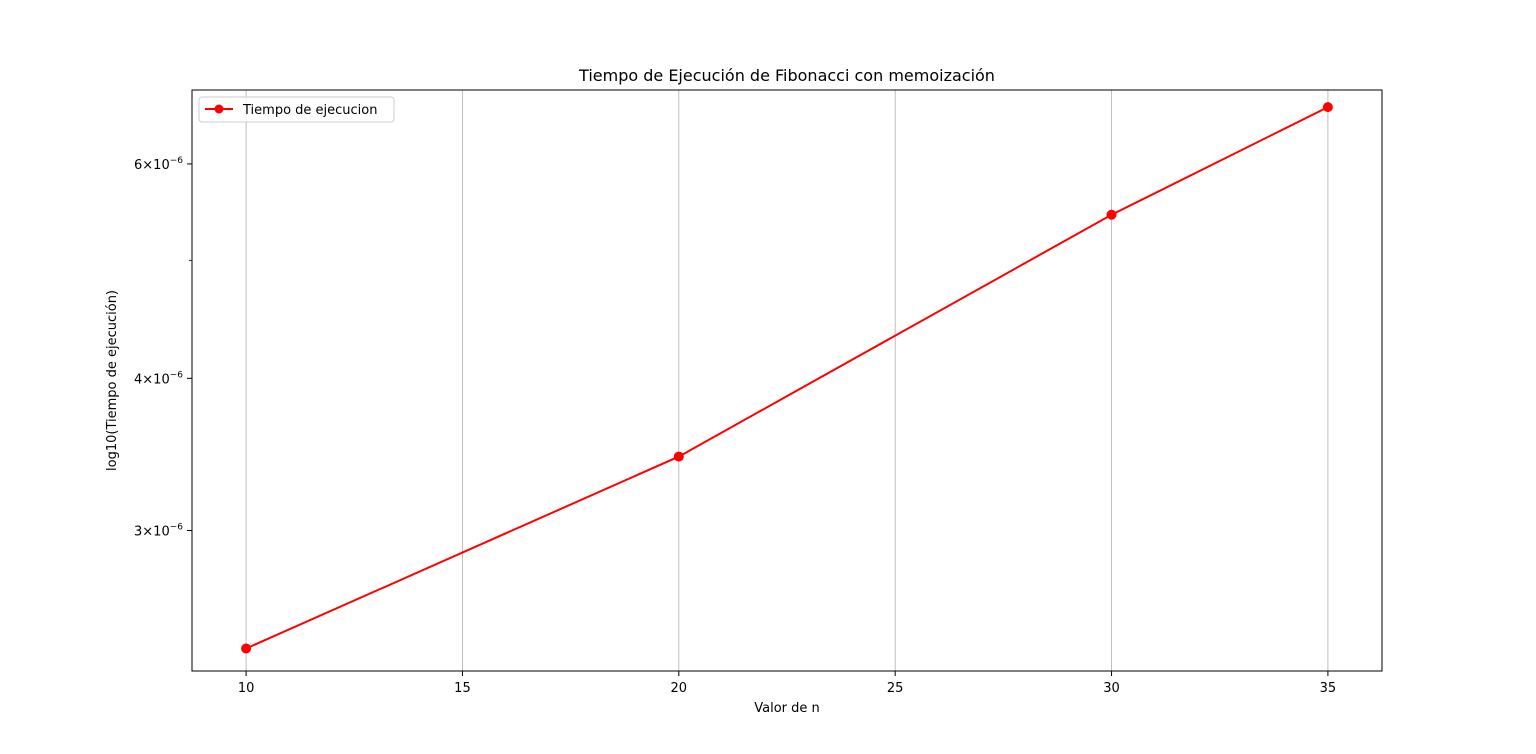 This screenshot has height=754, width=1536. Describe the element at coordinates (158, 530) in the screenshot. I see `y-tick-label: 3×10⁻⁶` at that location.